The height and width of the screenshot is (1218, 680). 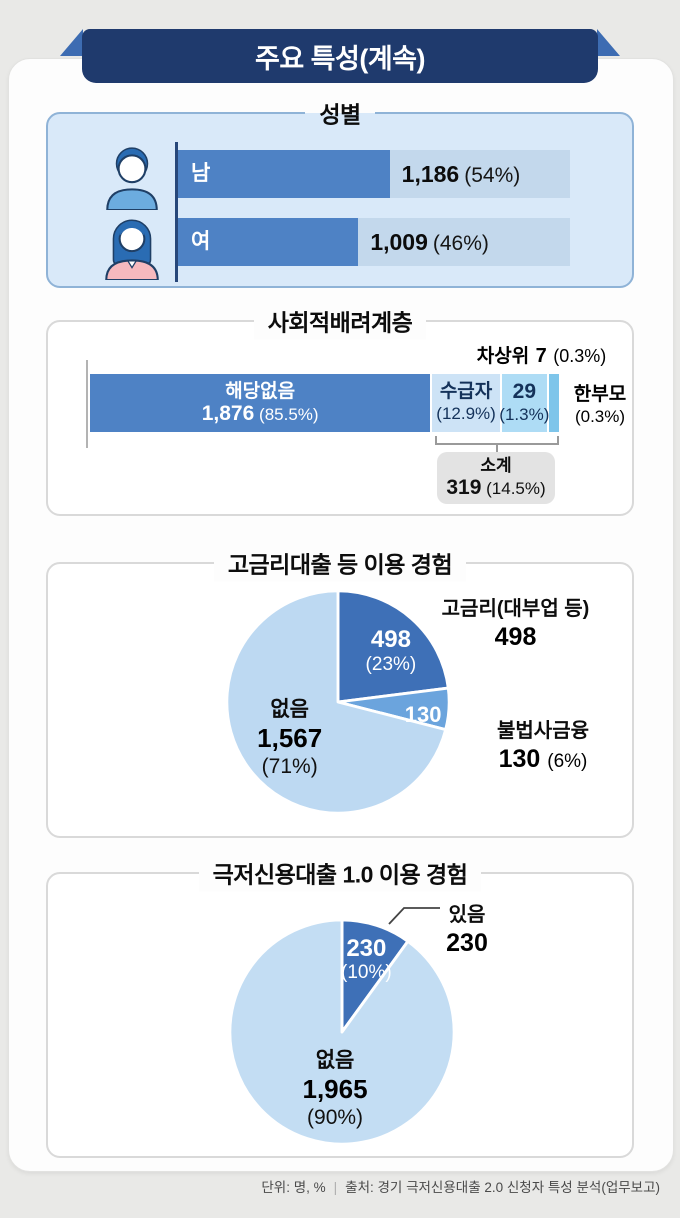 I want to click on social-axis-tick, so click(x=87, y=404).